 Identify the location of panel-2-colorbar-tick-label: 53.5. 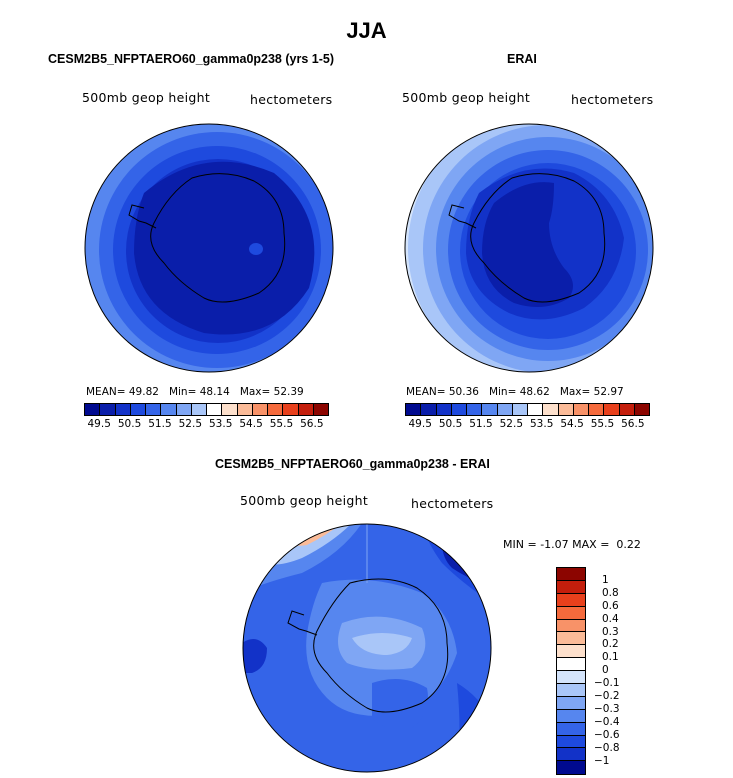
(541, 424).